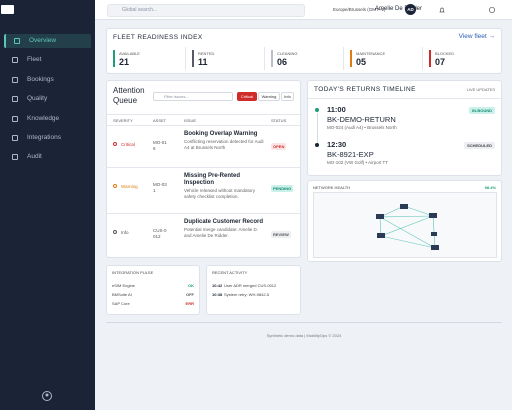 Image resolution: width=512 pixels, height=410 pixels. Describe the element at coordinates (371, 53) in the screenshot. I see `stat-label: MAINTENANCE` at that location.